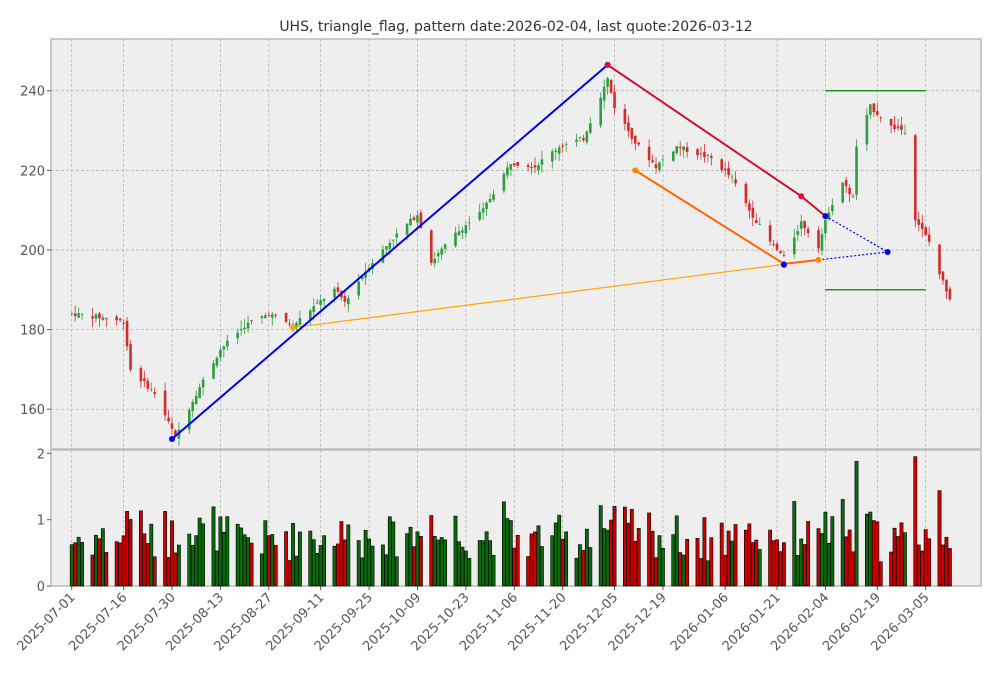 This screenshot has width=1001, height=678. I want to click on orange-pivot-marker, so click(818, 259).